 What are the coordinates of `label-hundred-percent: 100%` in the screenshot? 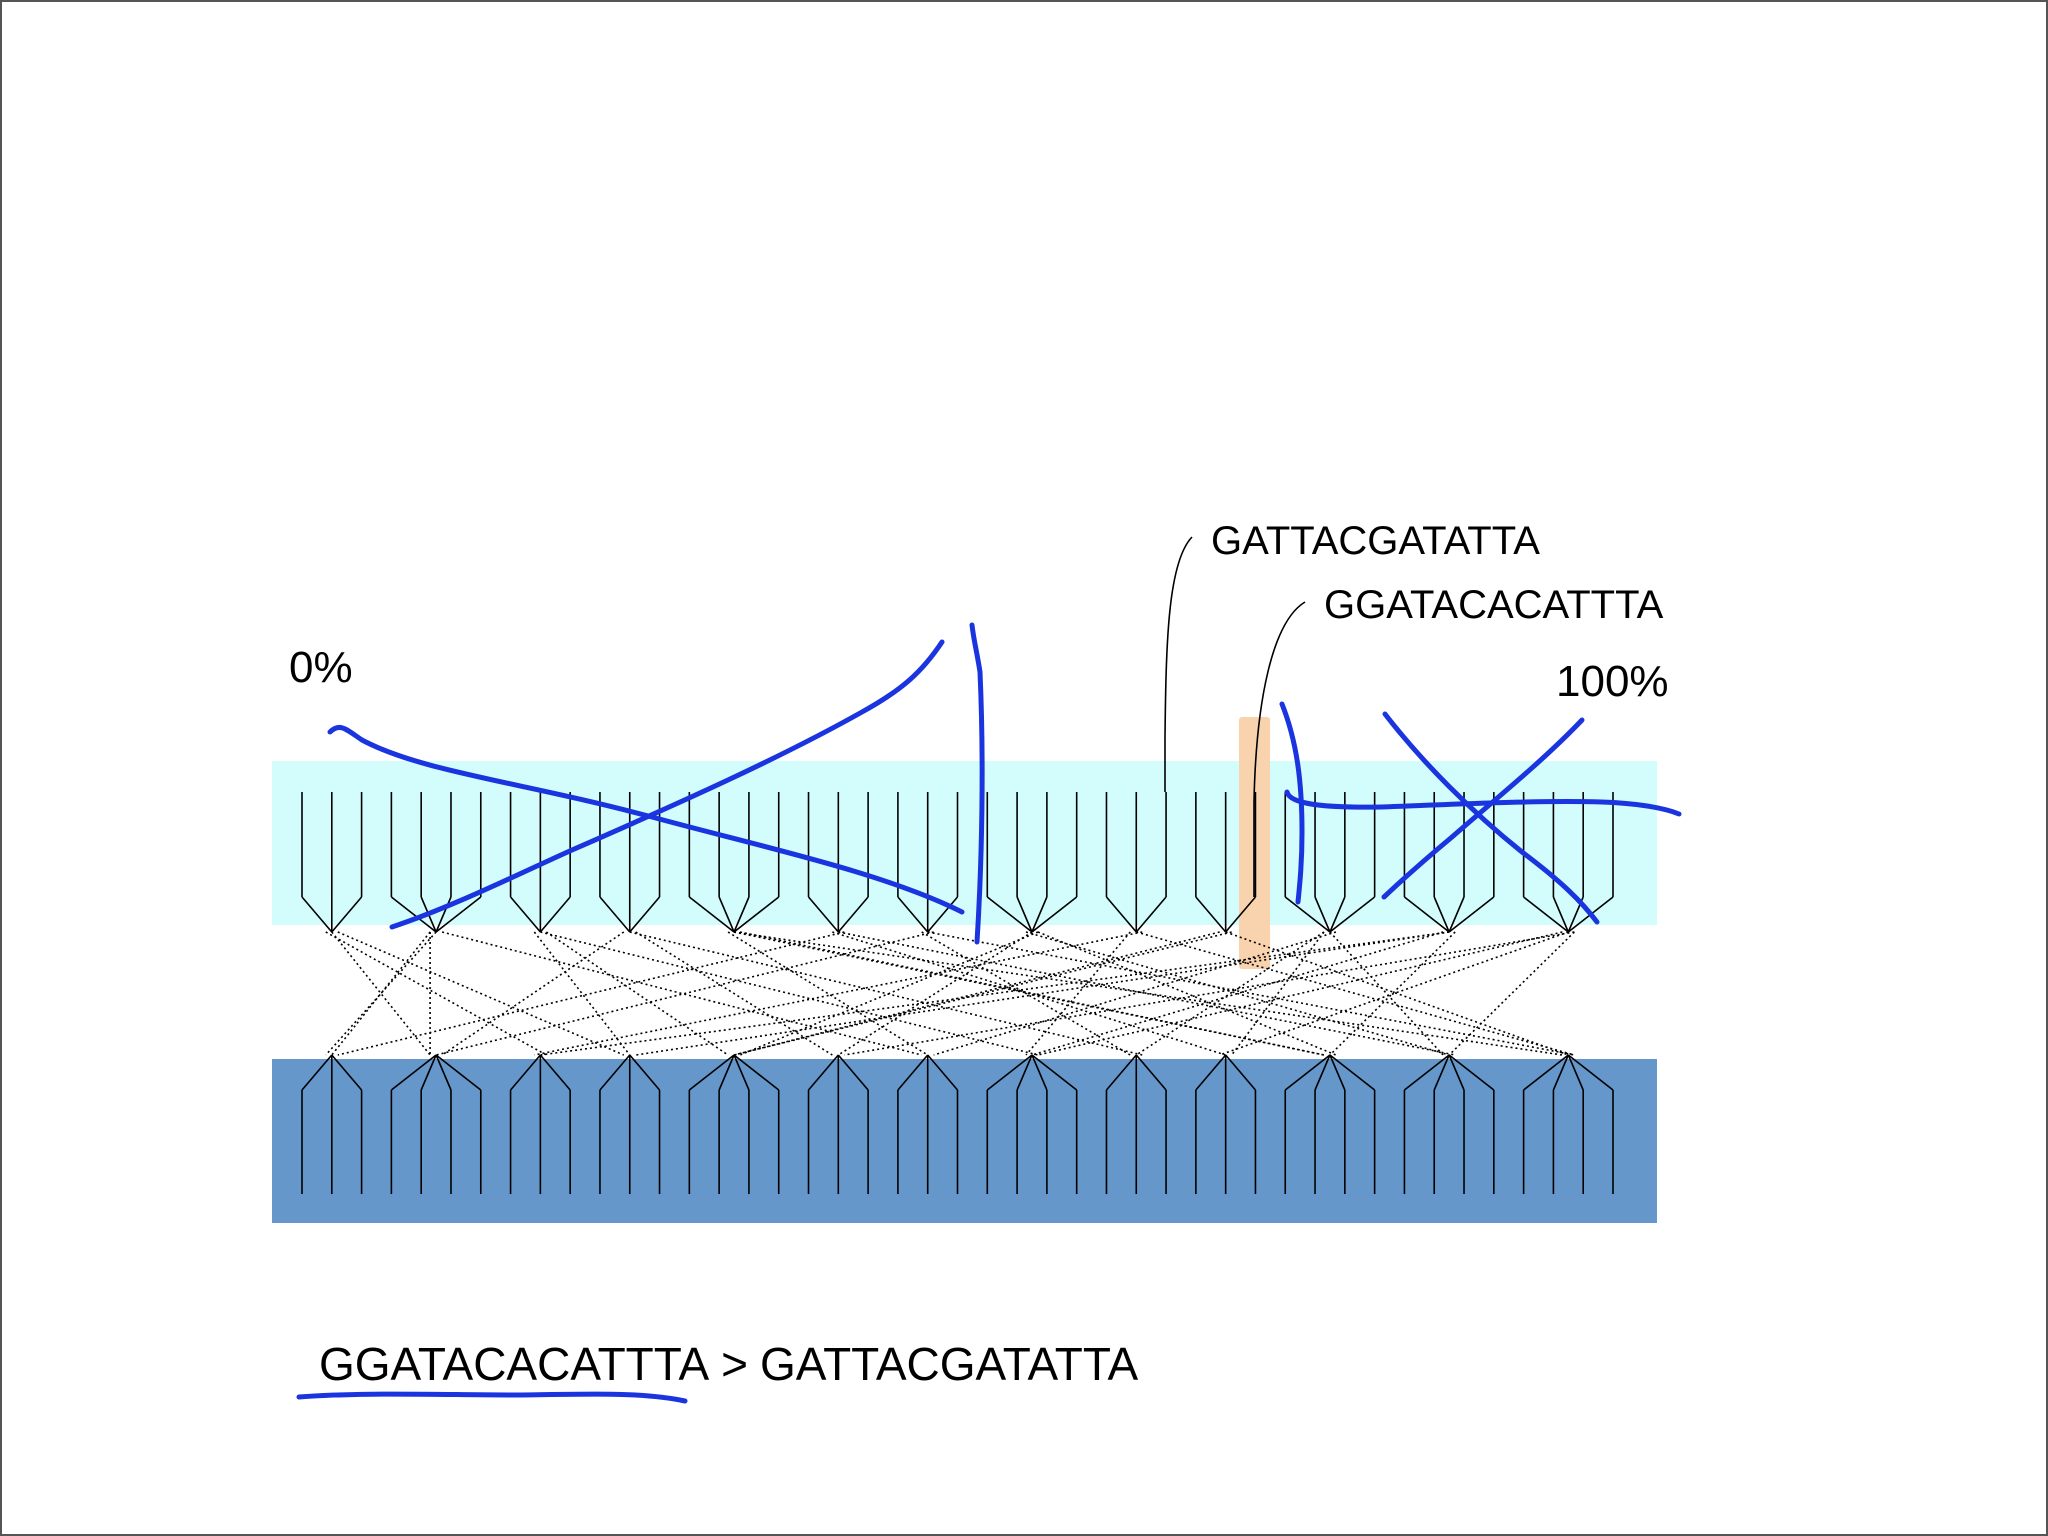 It's located at (1612, 681).